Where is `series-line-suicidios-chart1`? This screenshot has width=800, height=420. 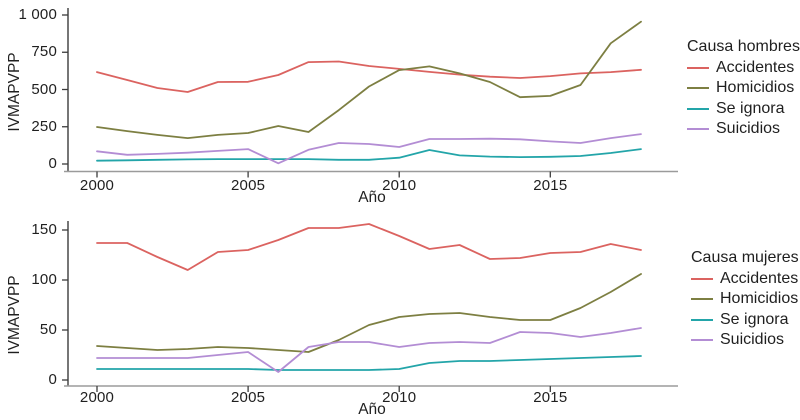 series-line-suicidios-chart1 is located at coordinates (369, 350).